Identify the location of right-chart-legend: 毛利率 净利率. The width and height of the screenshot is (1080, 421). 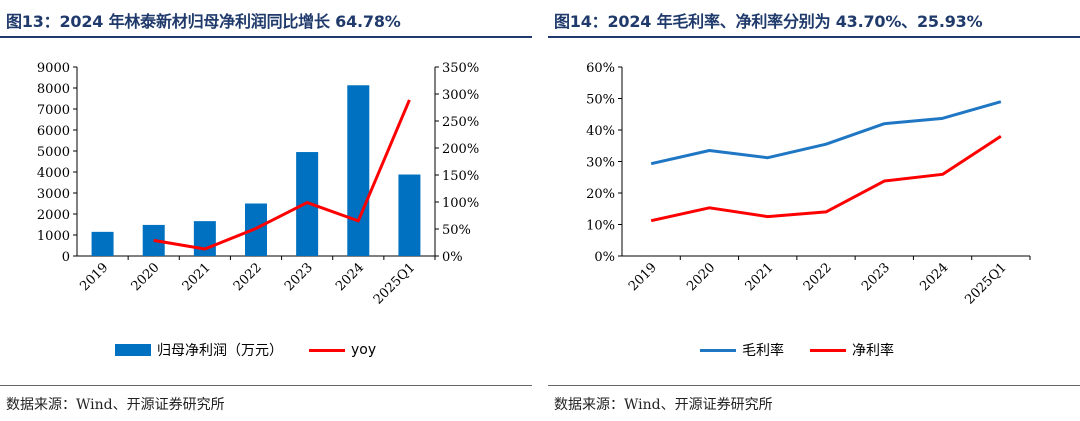
(810, 350).